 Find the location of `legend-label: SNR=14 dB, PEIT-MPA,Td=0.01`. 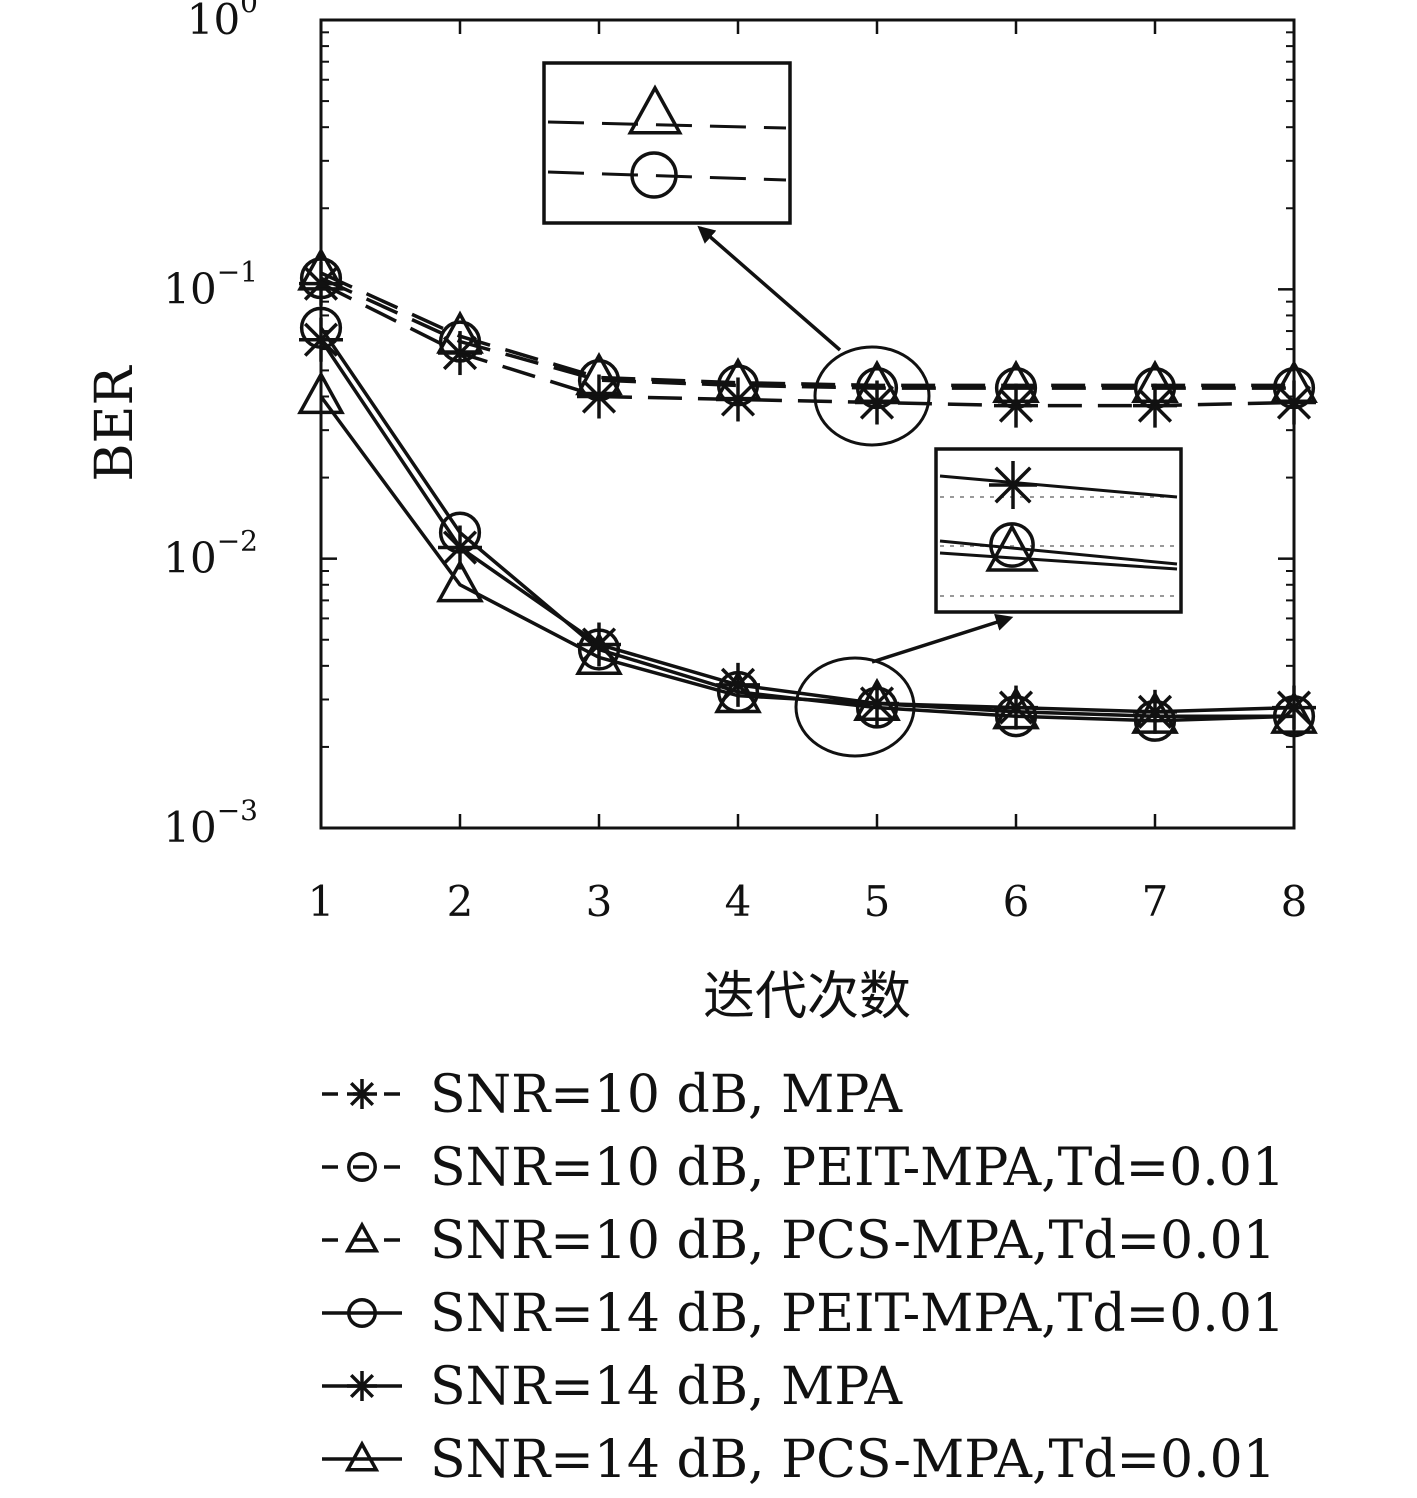

legend-label: SNR=14 dB, PEIT-MPA,Td=0.01 is located at coordinates (857, 1314).